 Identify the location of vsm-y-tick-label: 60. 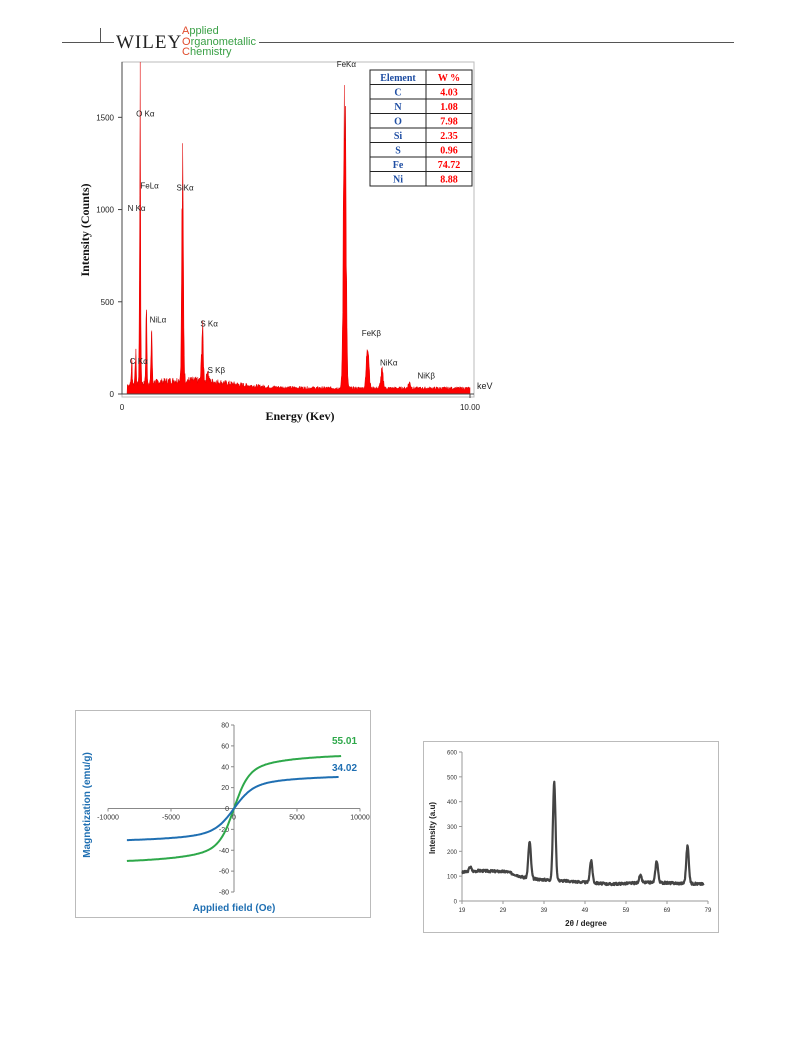
(225, 746).